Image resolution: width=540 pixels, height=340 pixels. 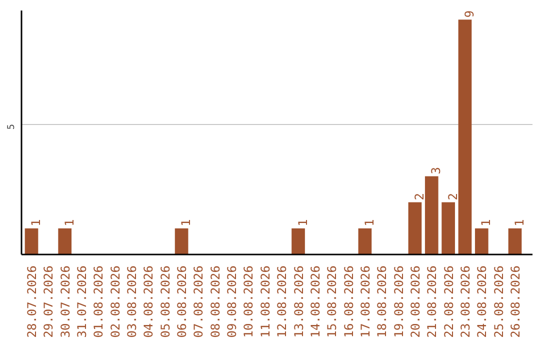 What do you see at coordinates (32, 301) in the screenshot?
I see `x-tick-label: 28.07.2026` at bounding box center [32, 301].